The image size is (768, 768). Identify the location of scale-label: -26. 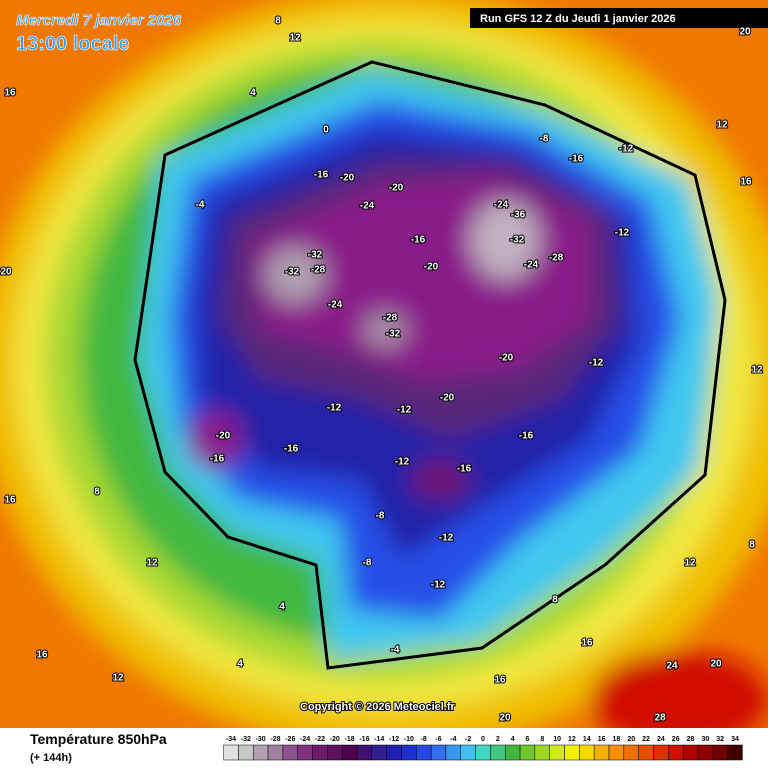
(290, 739).